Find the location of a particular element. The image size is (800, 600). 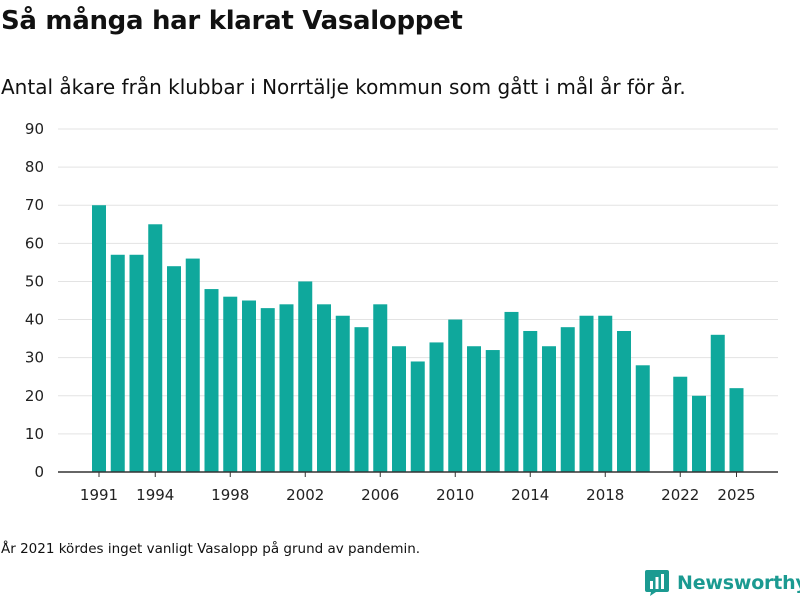

bar-2005 is located at coordinates (361, 399).